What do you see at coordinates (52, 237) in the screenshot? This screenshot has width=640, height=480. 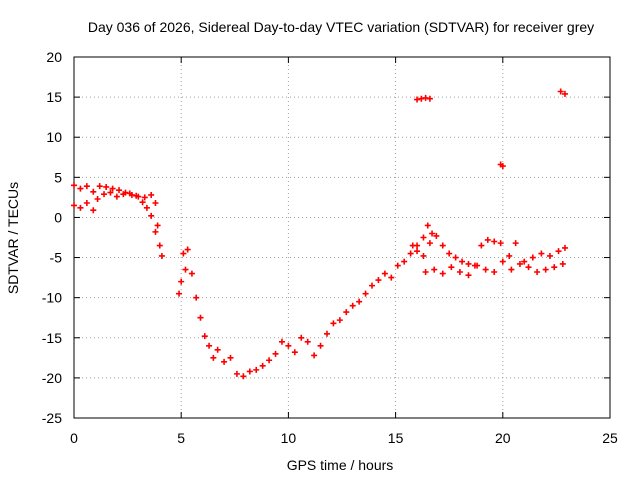 I see `y-tick-labels: 20 15 10 5 0 -5 -10 -15 -20 -25` at bounding box center [52, 237].